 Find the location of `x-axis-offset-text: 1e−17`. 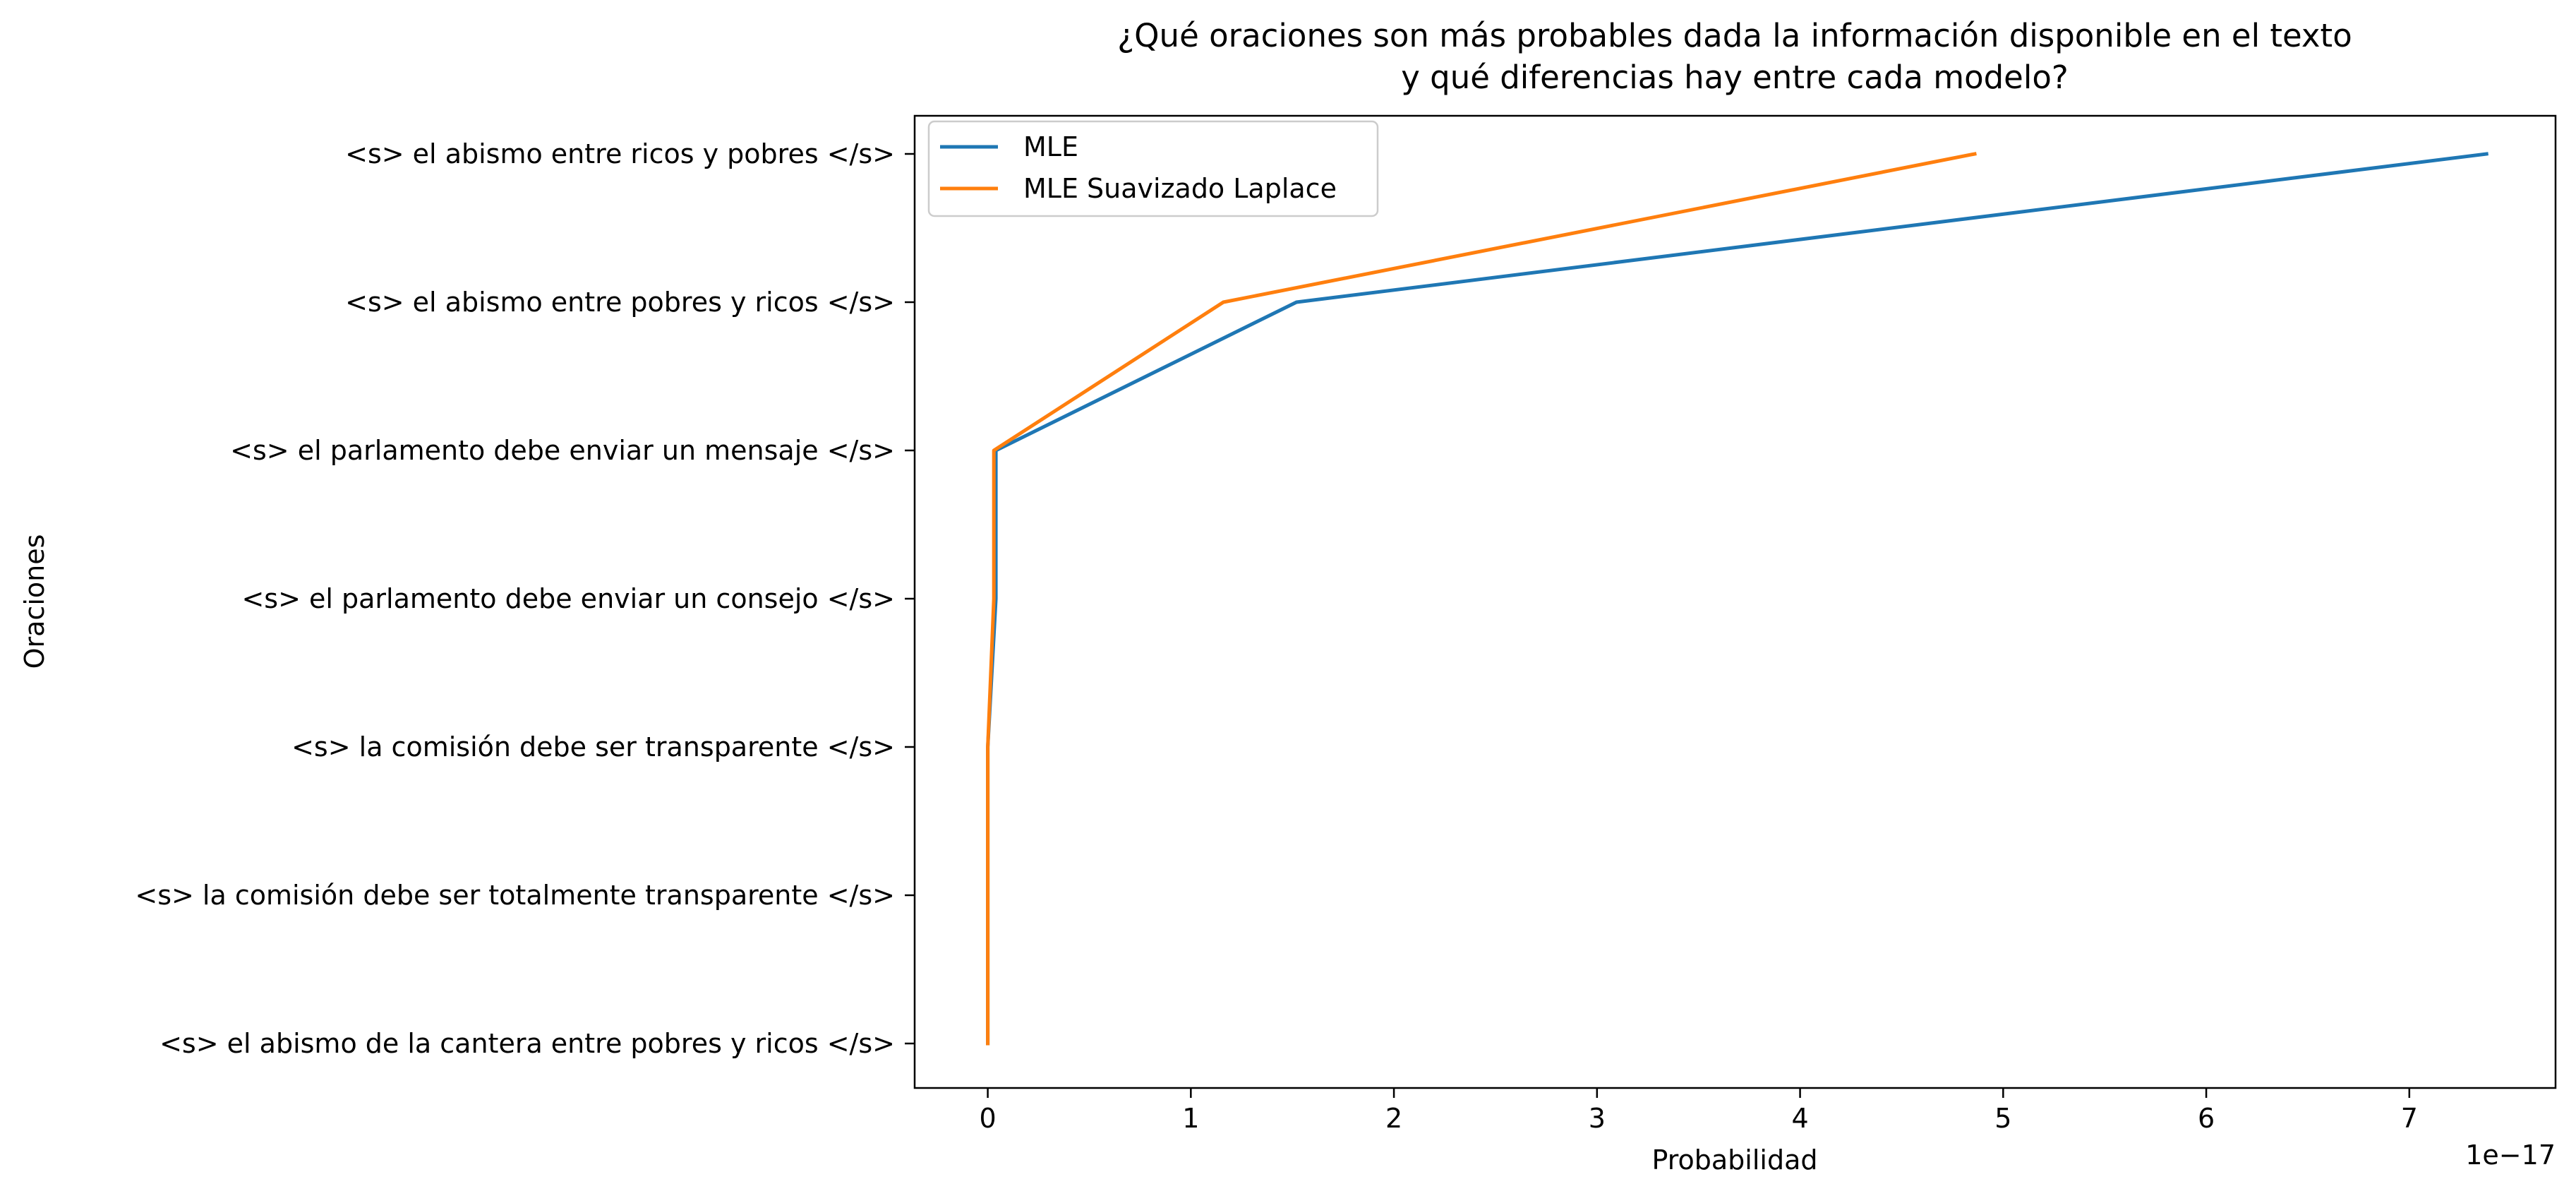

x-axis-offset-text: 1e−17 is located at coordinates (2510, 1156).